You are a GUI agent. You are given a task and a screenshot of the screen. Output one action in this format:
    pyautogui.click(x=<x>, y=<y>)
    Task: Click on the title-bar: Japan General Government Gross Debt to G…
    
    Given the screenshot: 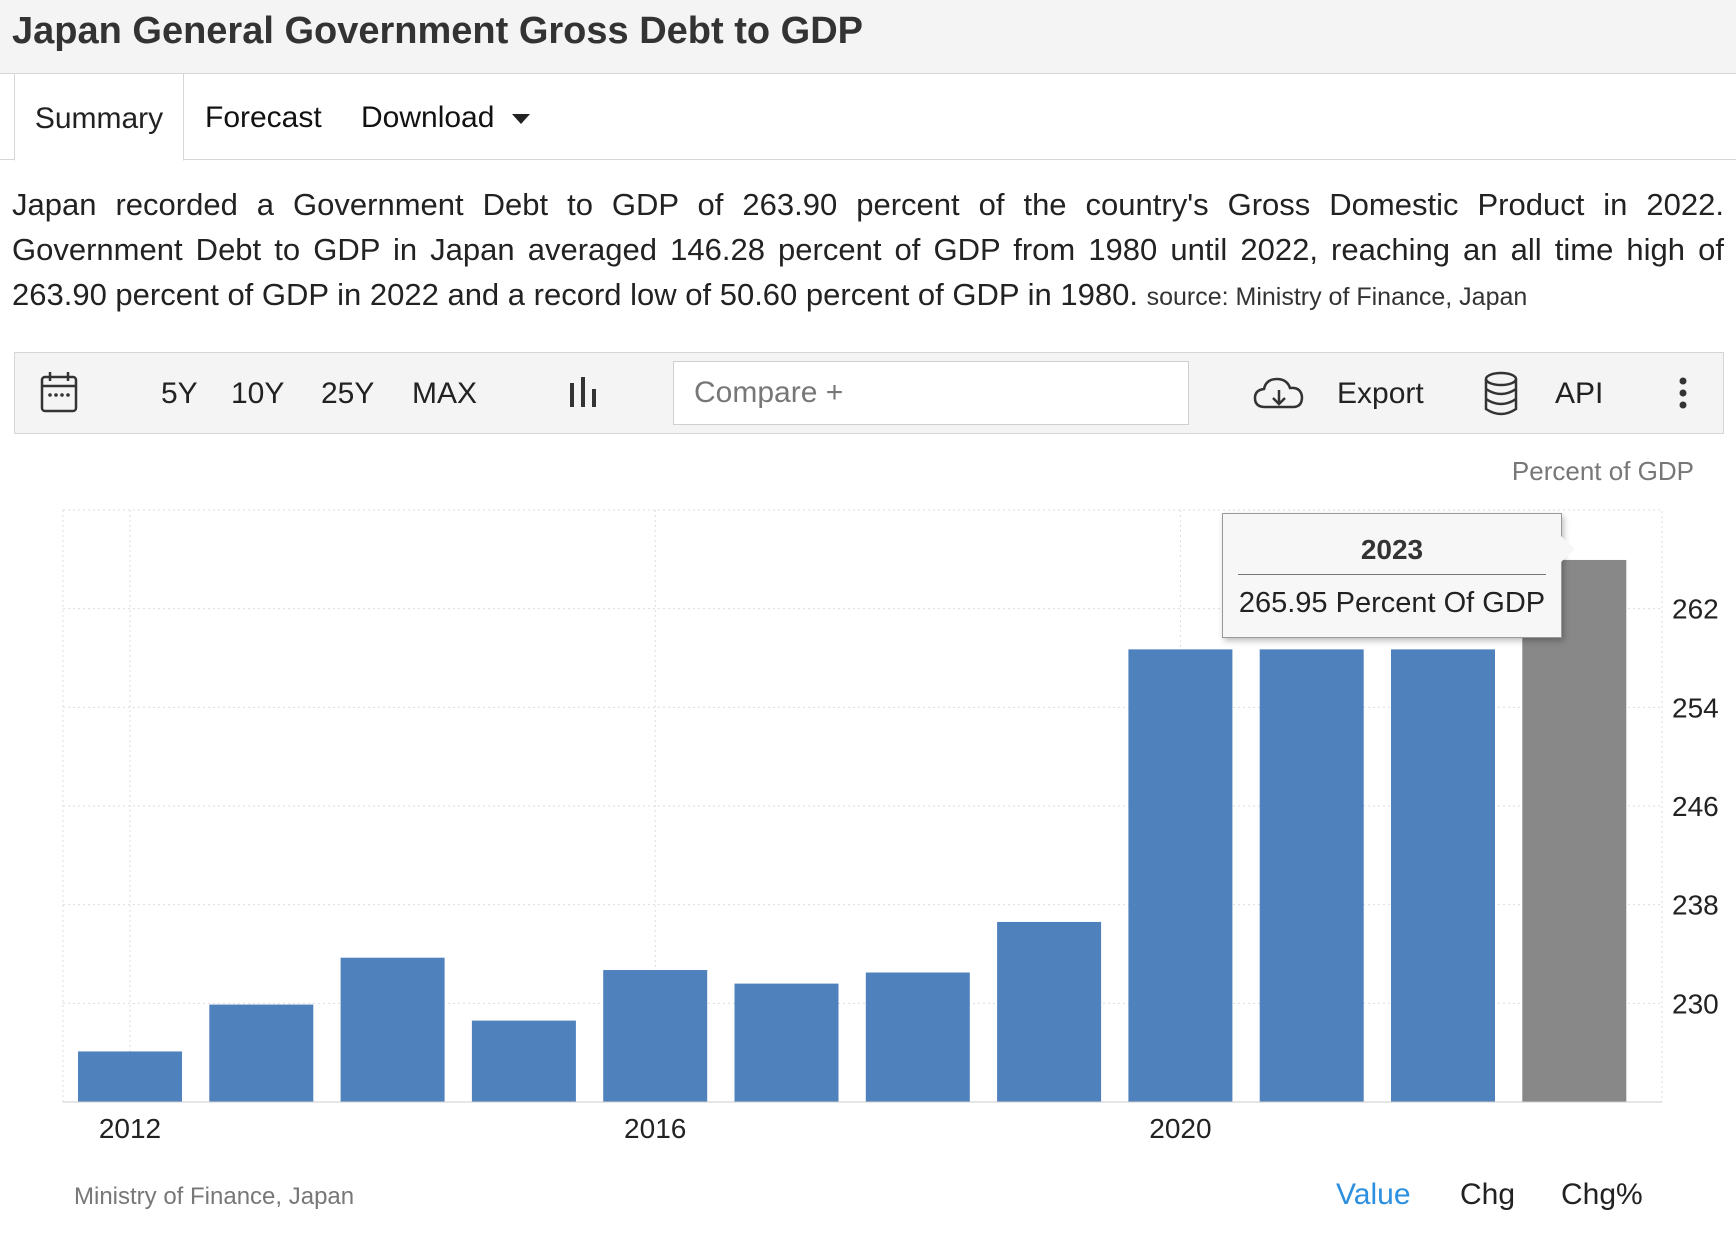 What is the action you would take?
    pyautogui.click(x=868, y=37)
    